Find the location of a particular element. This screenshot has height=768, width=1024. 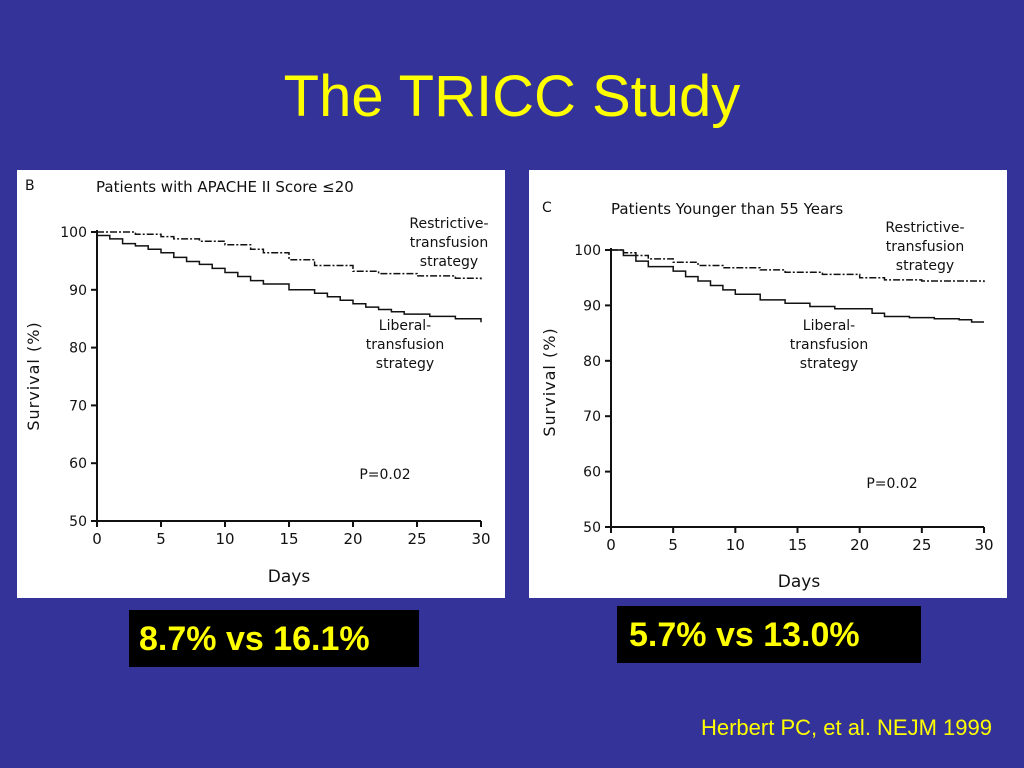

slide-title: The TRICC Study is located at coordinates (512, 96).